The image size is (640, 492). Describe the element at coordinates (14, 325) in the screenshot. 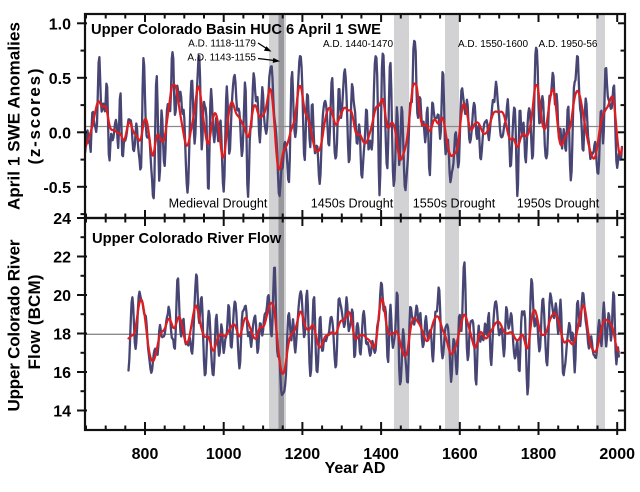

I see `svg-text: Upper Colorado River` at that location.